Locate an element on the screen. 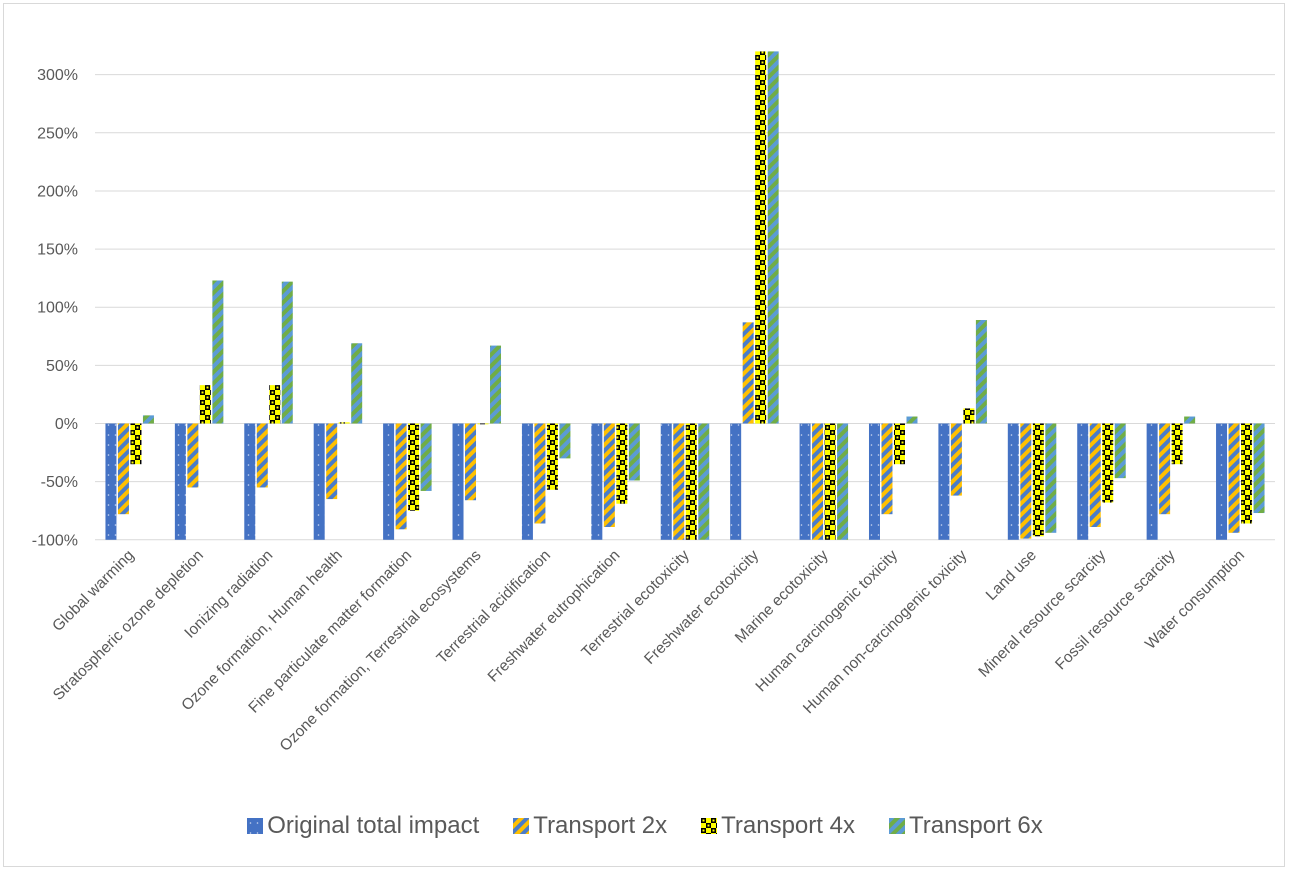  legend-item: Transport 4x is located at coordinates (778, 826).